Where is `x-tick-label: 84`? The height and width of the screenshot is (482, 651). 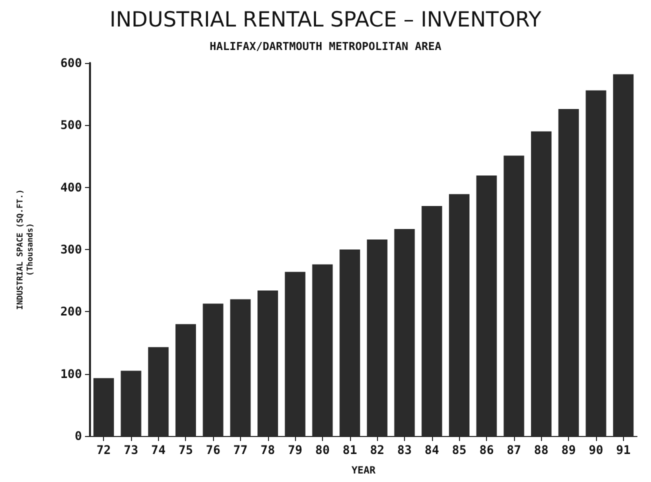
x-tick-label: 84 is located at coordinates (432, 450).